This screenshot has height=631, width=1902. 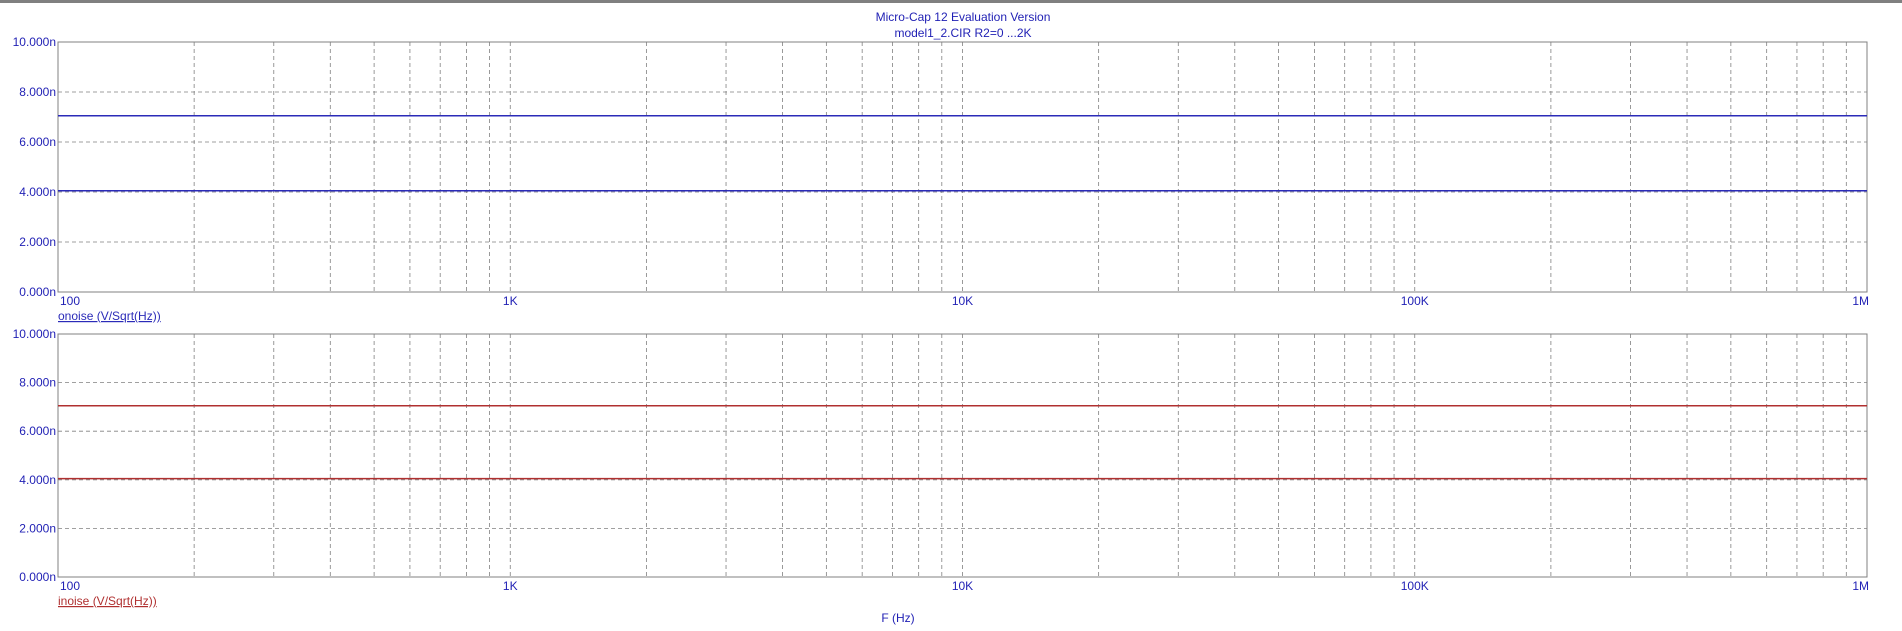 I want to click on plot-subtitle: model1_2.CIR R2=0 ...2K, so click(x=962, y=33).